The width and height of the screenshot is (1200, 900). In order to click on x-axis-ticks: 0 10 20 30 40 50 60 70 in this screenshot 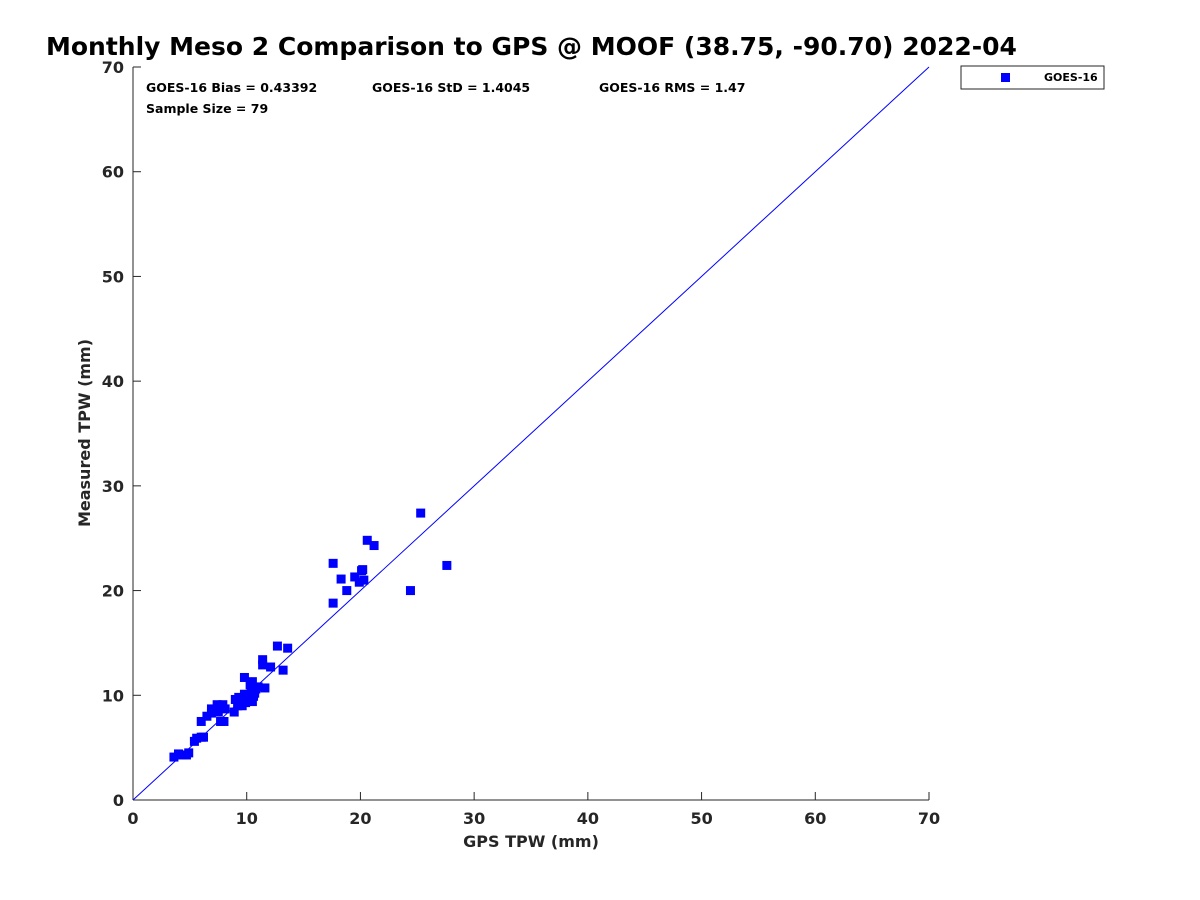, I will do `click(533, 810)`.